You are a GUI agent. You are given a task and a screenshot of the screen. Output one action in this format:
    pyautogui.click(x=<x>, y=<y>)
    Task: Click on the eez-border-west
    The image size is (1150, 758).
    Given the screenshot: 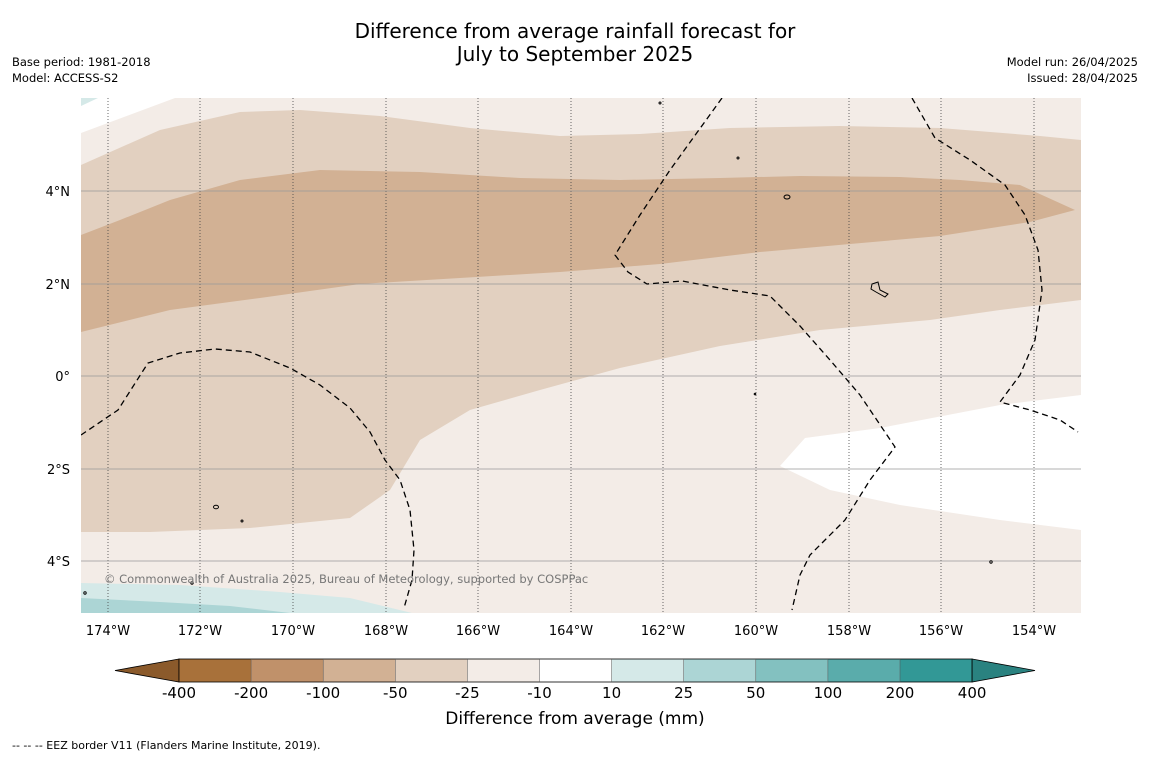 What is the action you would take?
    pyautogui.click(x=248, y=478)
    